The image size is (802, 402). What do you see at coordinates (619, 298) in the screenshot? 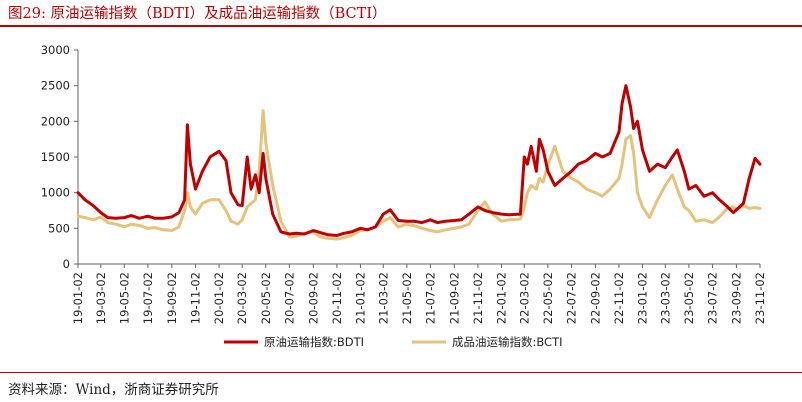
I see `x-tick-label: 22-11-02` at bounding box center [619, 298].